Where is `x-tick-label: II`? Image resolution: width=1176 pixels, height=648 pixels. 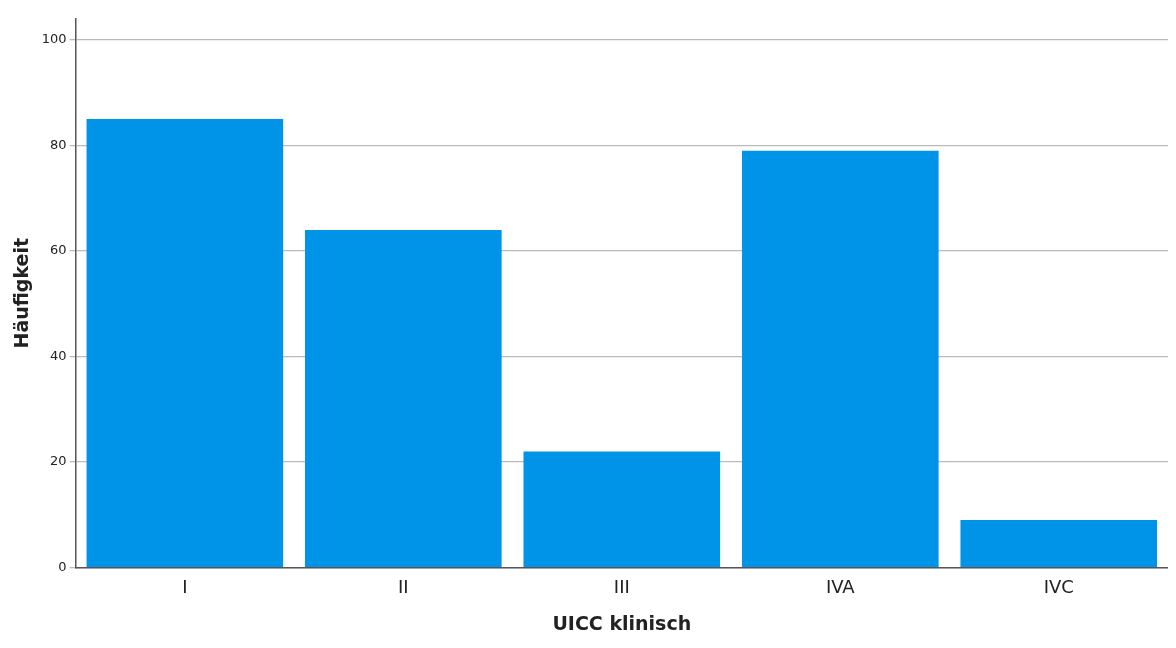 x-tick-label: II is located at coordinates (403, 587).